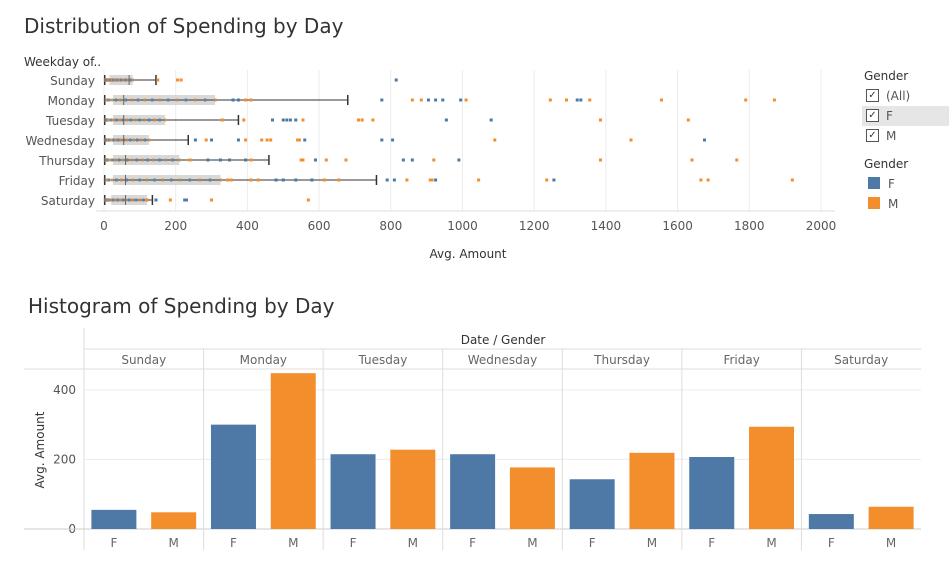 This screenshot has height=575, width=949. What do you see at coordinates (319, 226) in the screenshot?
I see `x-tick-label: 600` at bounding box center [319, 226].